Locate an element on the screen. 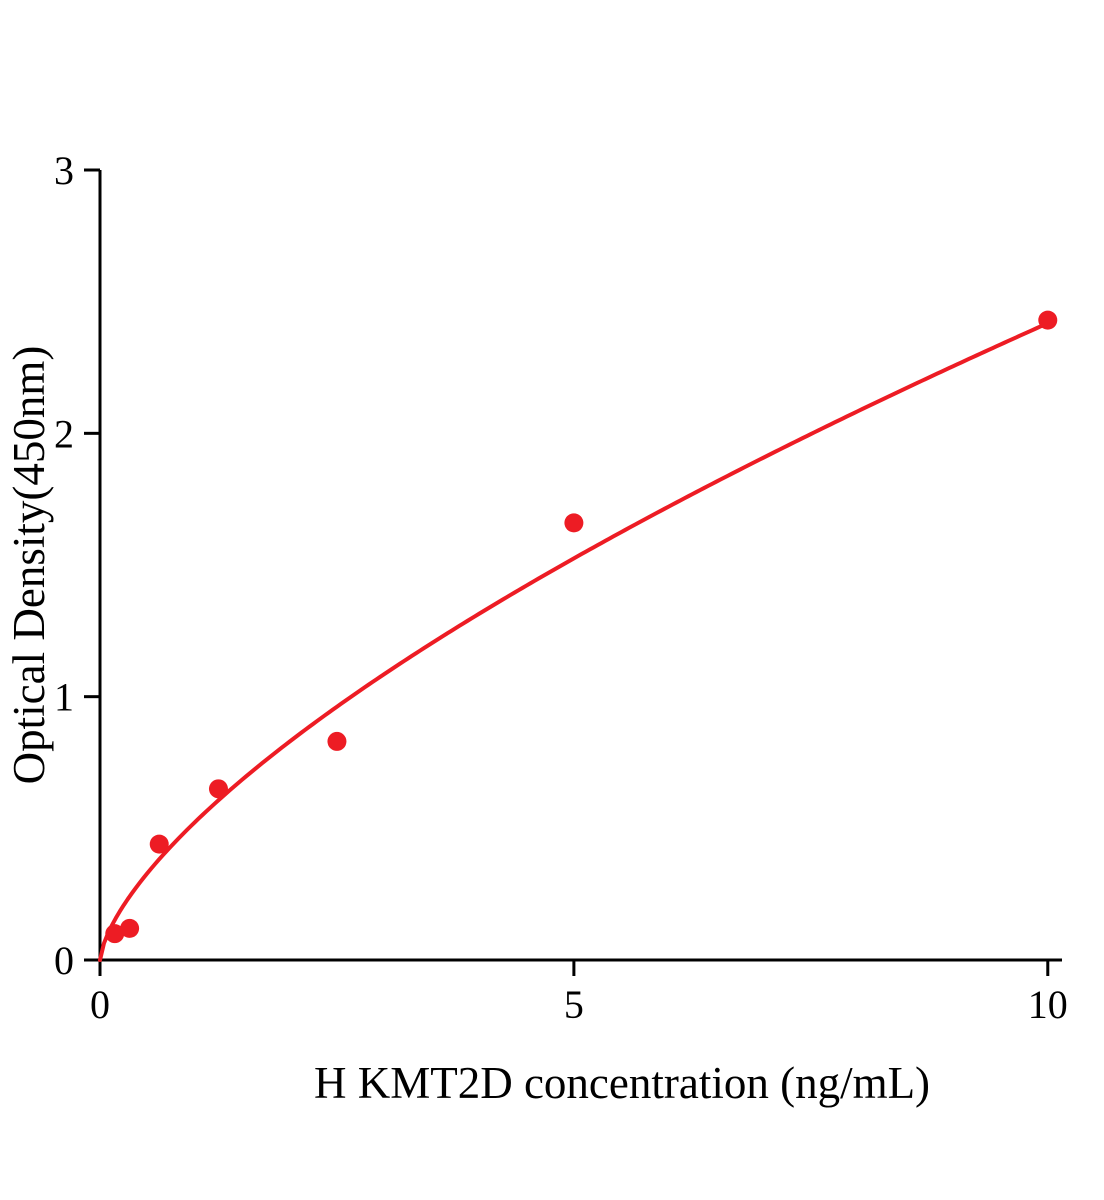 Image resolution: width=1104 pixels, height=1200 pixels. x-tick-label: 0 is located at coordinates (100, 1004).